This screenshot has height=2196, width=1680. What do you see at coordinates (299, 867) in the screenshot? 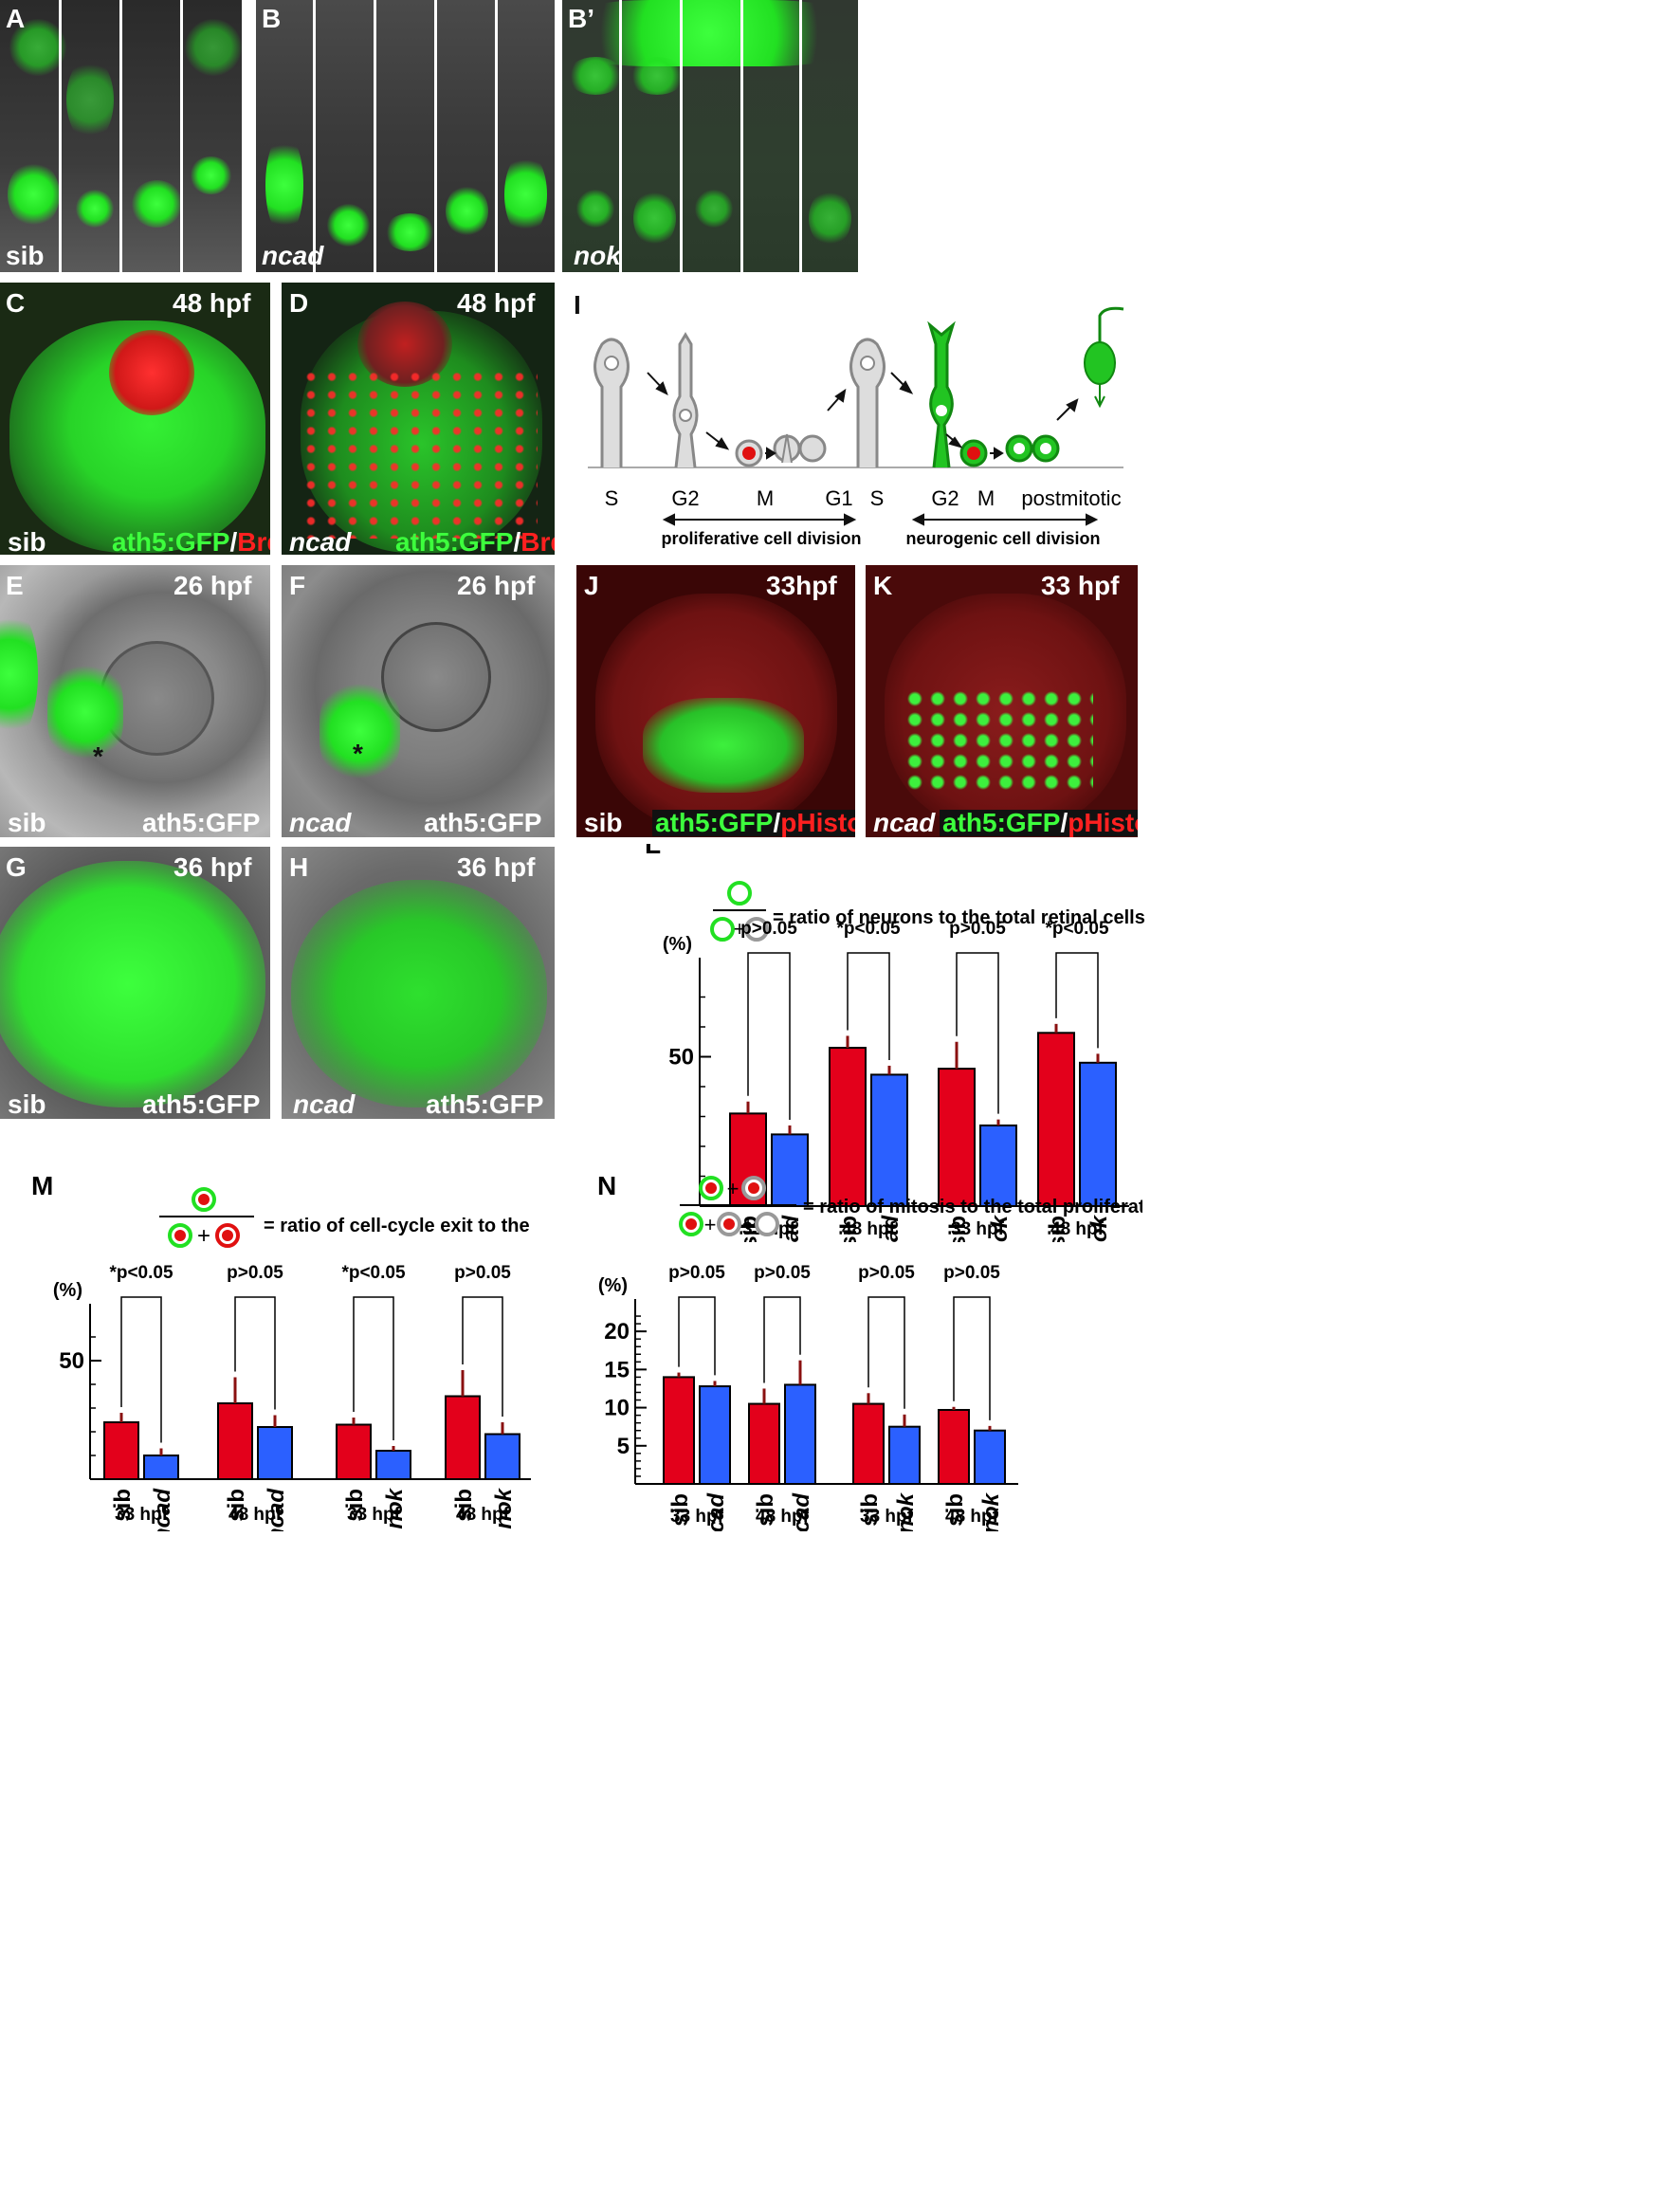
I see `panel-label-h: H` at bounding box center [299, 867].